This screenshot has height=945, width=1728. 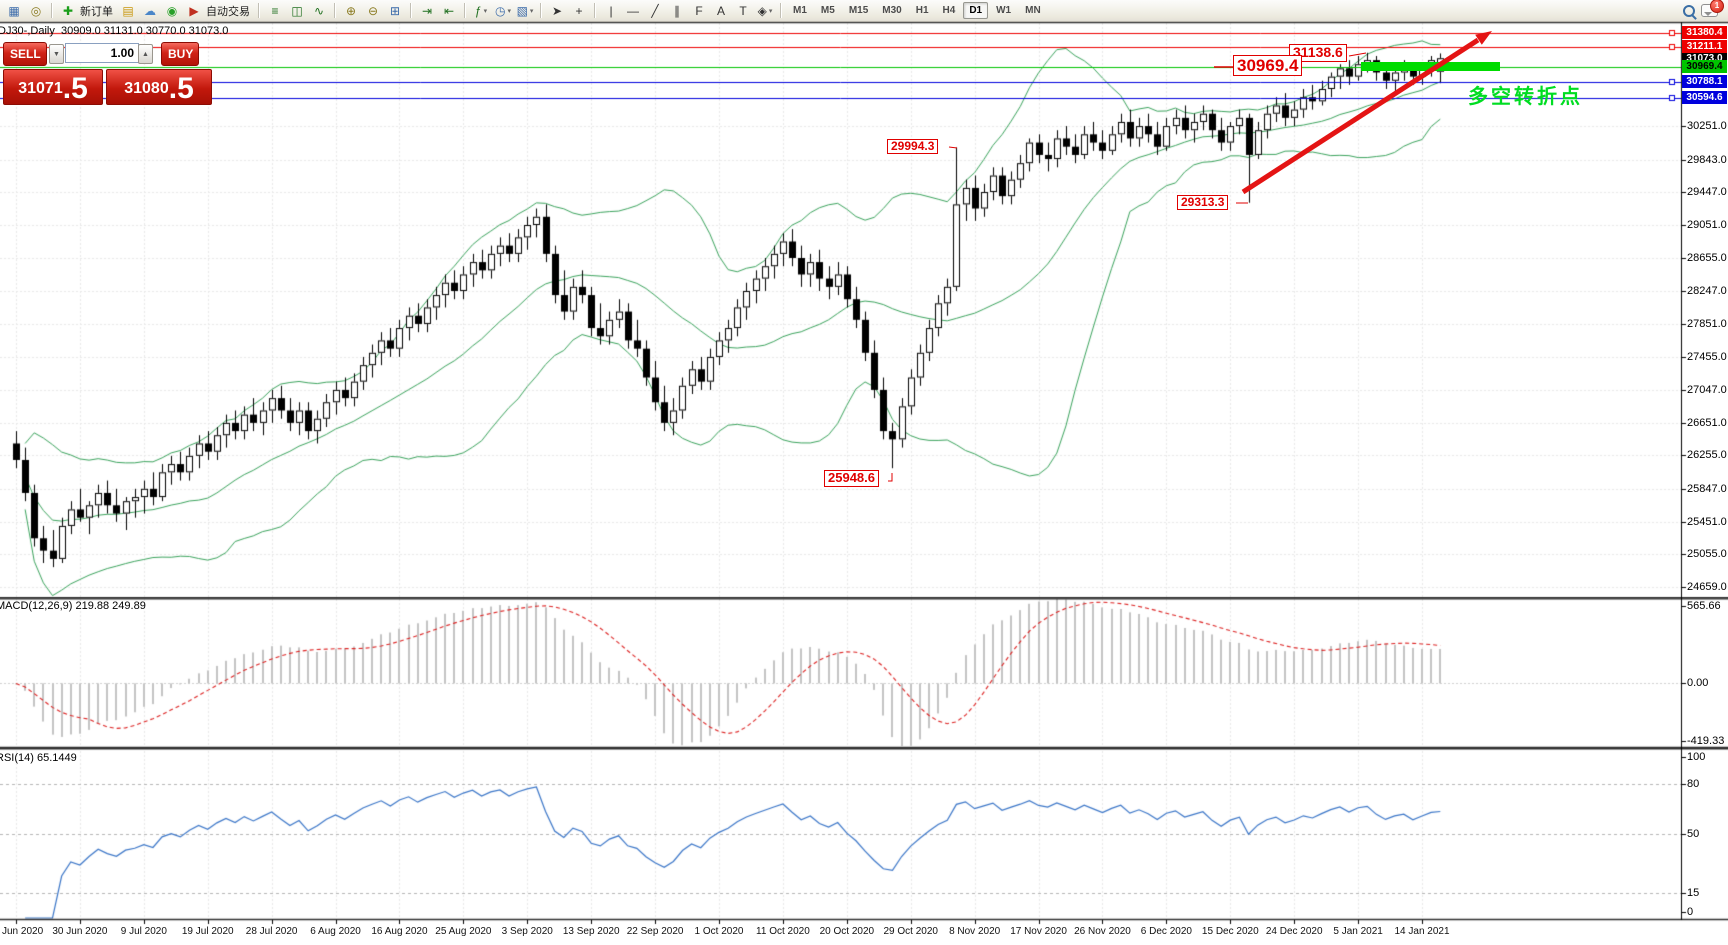 I want to click on price-label-resistance: 30969.4, so click(x=1268, y=66).